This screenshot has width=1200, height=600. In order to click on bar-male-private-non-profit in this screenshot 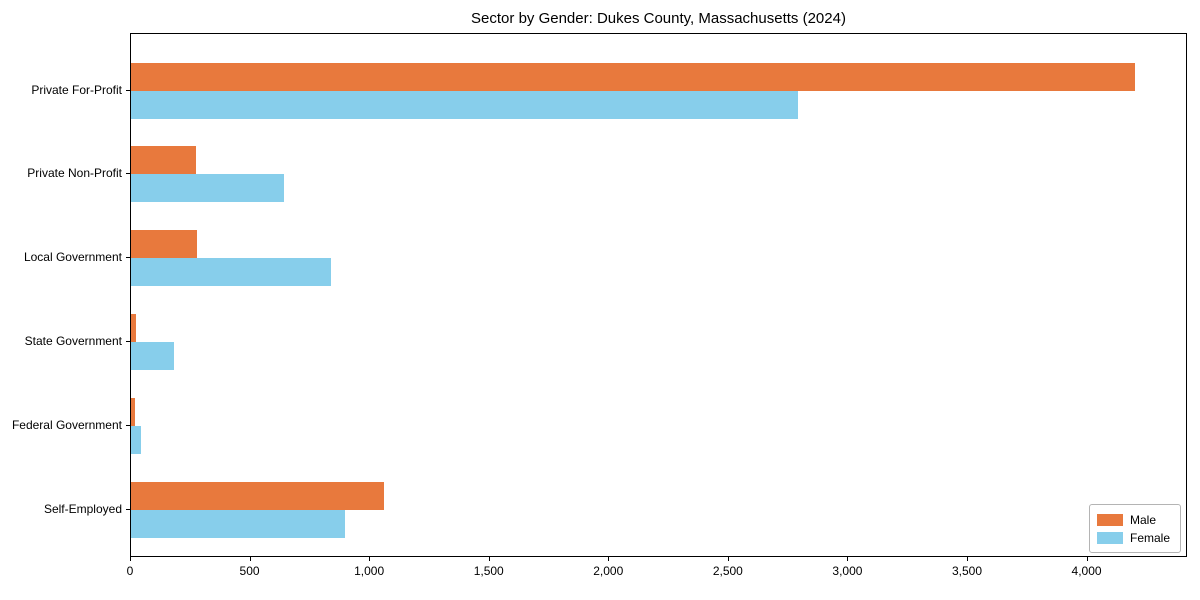, I will do `click(163, 160)`.